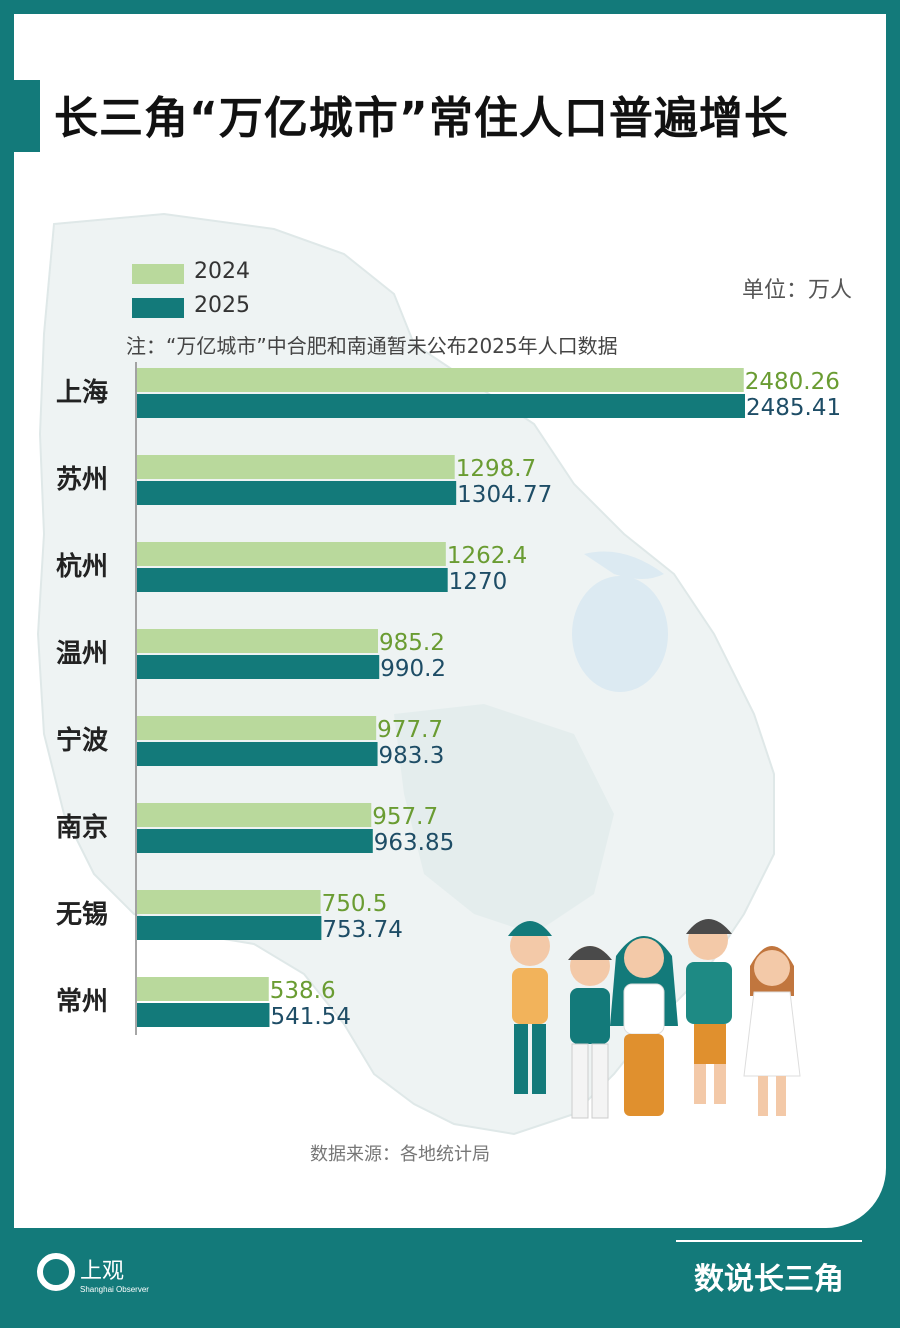 This screenshot has height=1328, width=900. What do you see at coordinates (82, 566) in the screenshot?
I see `category-label: 杭州` at bounding box center [82, 566].